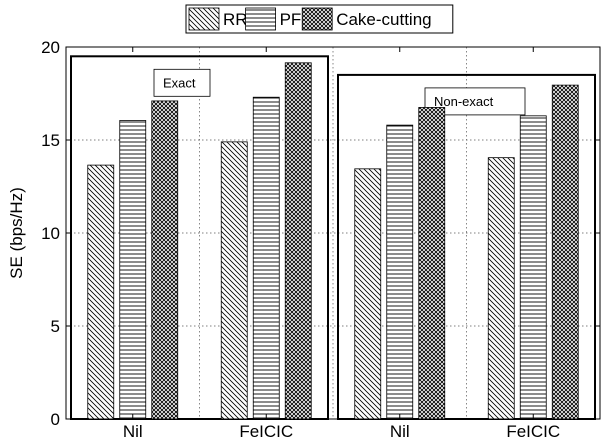 The width and height of the screenshot is (606, 439). I want to click on y-tick-label: 20, so click(50, 47).